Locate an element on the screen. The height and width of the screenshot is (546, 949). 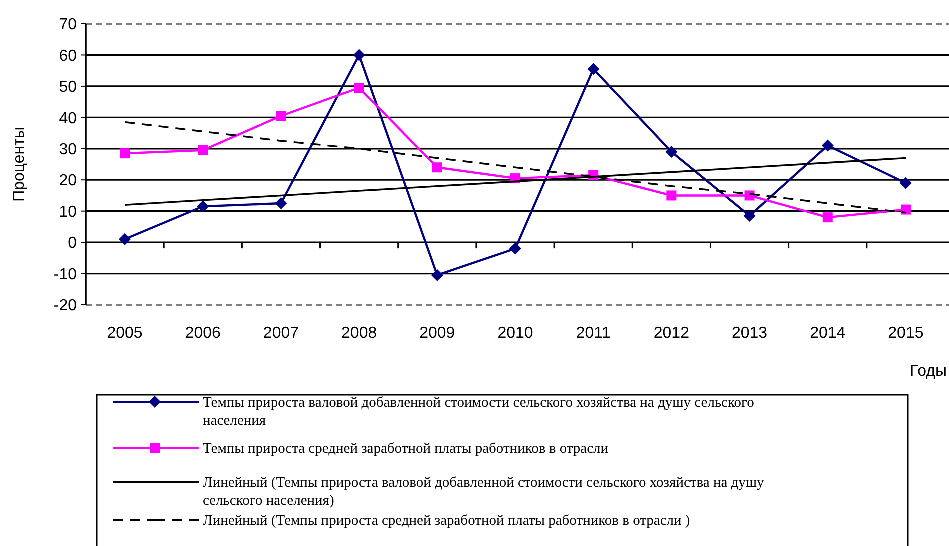
x-tick-label: 2015 is located at coordinates (906, 333).